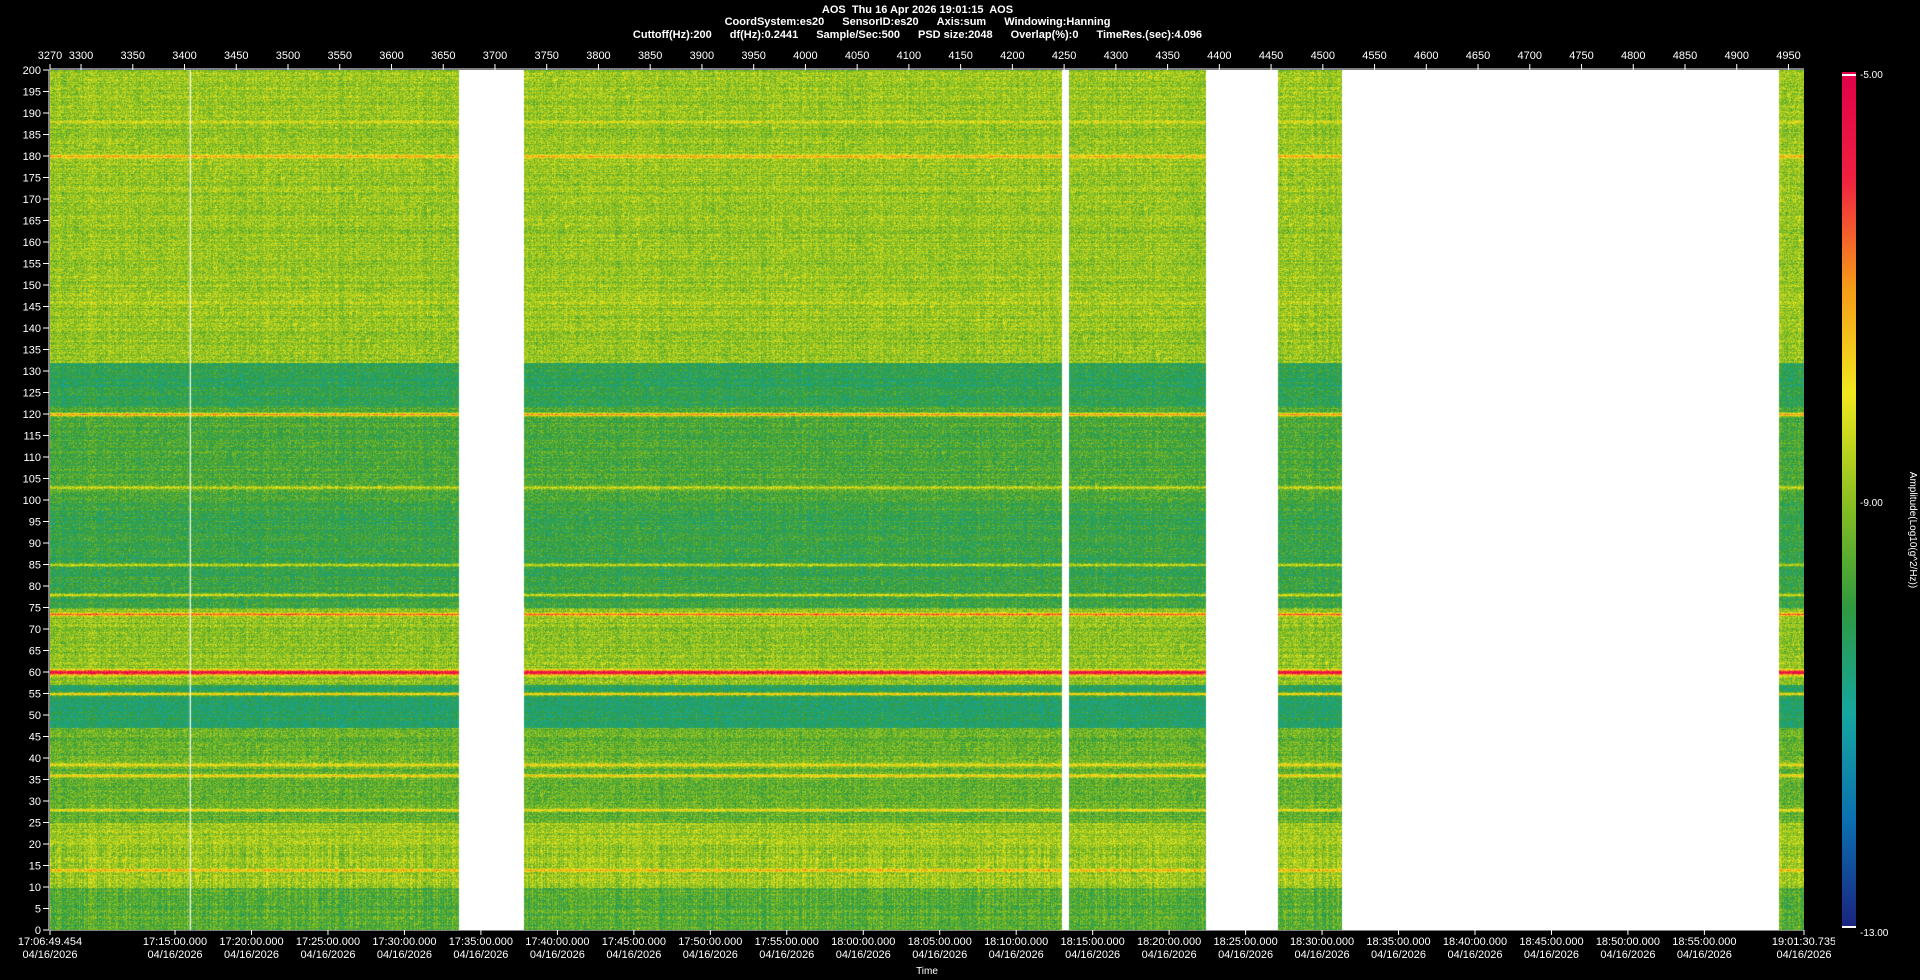 This screenshot has width=1920, height=980. Describe the element at coordinates (1736, 56) in the screenshot. I see `top-axis-tick-label: 4900` at that location.